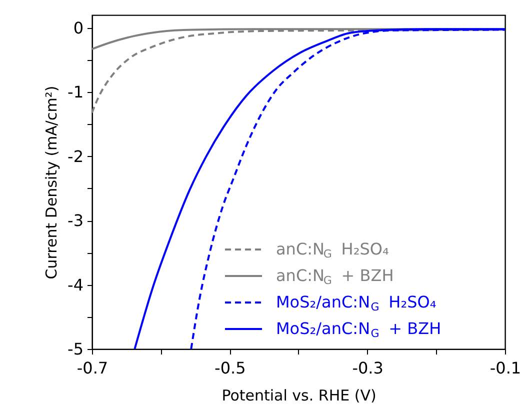 This screenshot has height=419, width=525. What do you see at coordinates (230, 368) in the screenshot?
I see `x-tick-label: -0.5` at bounding box center [230, 368].